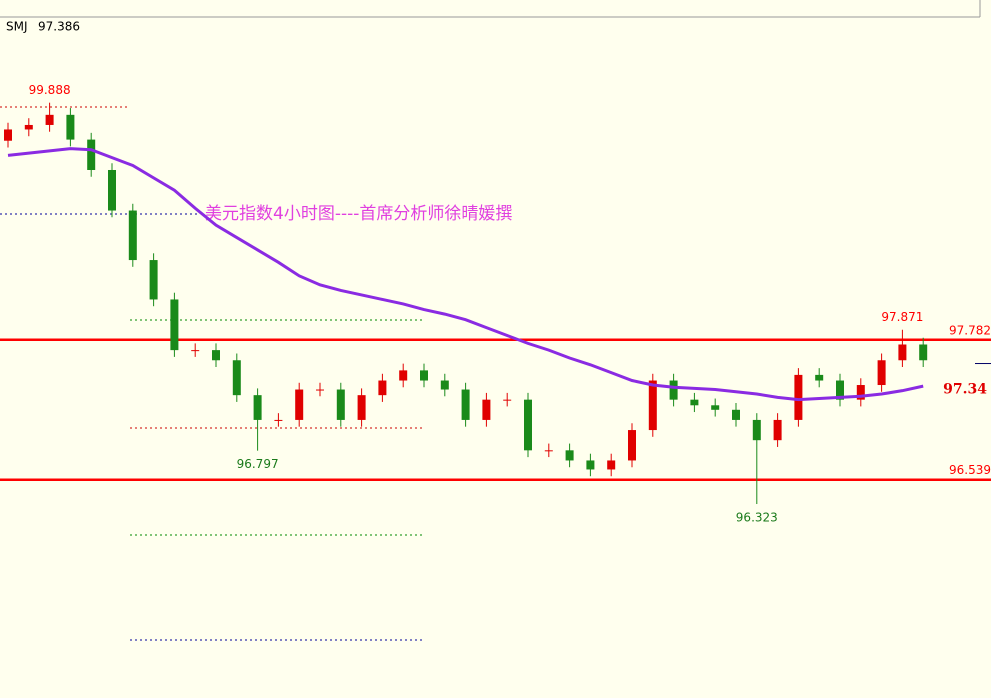  Describe the element at coordinates (902, 317) in the screenshot. I see `extreme-label: 97.871` at that location.